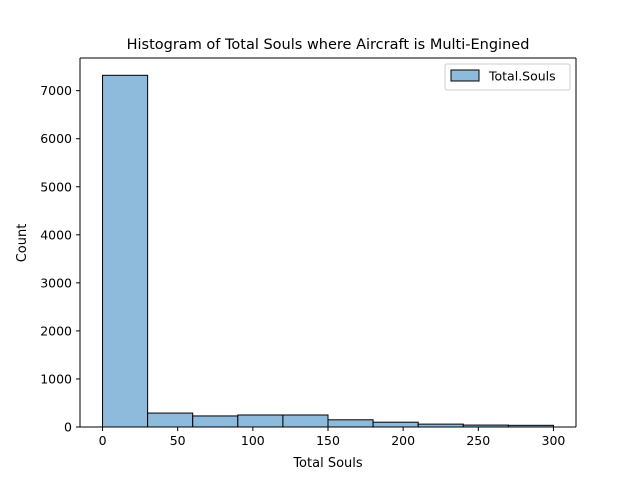 The image size is (640, 484). Describe the element at coordinates (465, 75) in the screenshot. I see `legend-swatch` at that location.